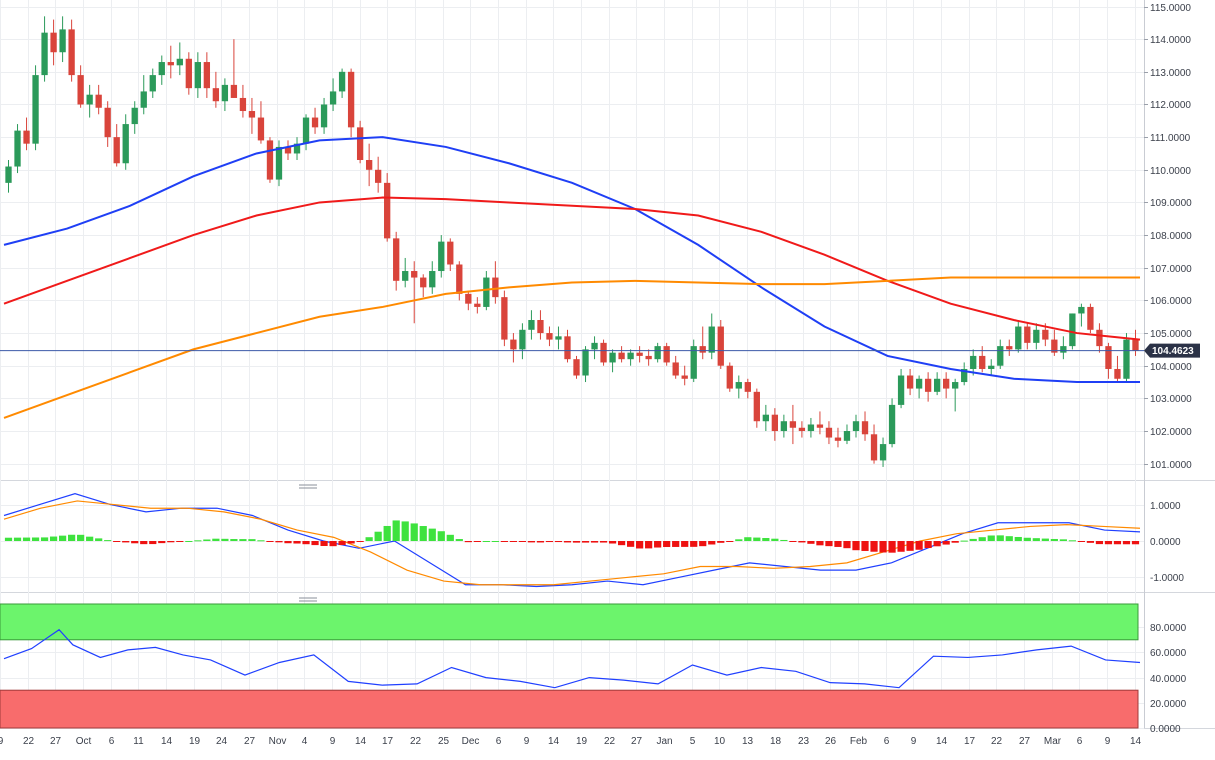 The width and height of the screenshot is (1215, 760). What do you see at coordinates (748, 741) in the screenshot?
I see `time-tick-label: 13` at bounding box center [748, 741].